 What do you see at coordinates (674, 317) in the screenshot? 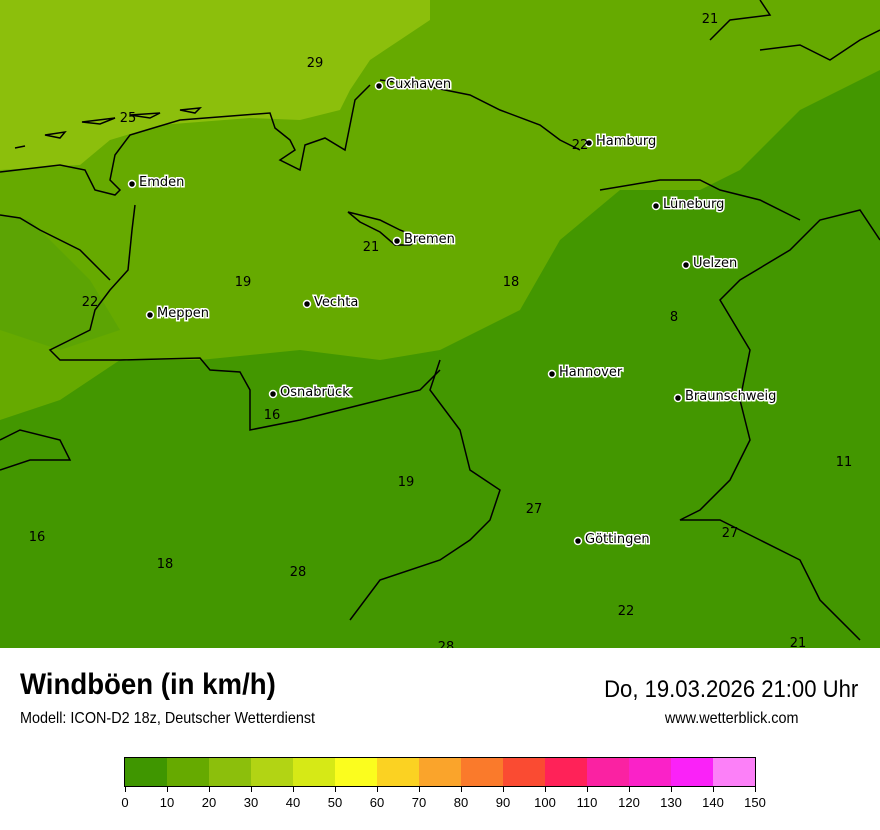
I see `gust-value-label: 8` at bounding box center [674, 317].